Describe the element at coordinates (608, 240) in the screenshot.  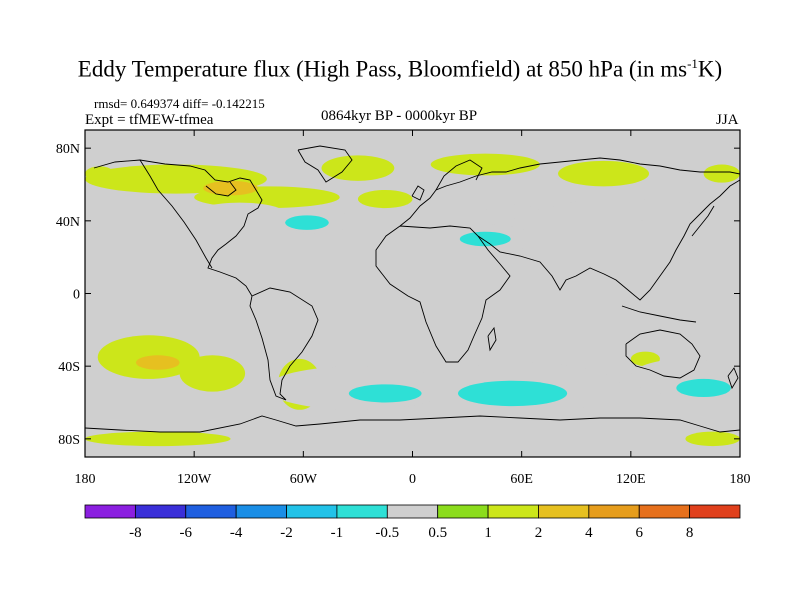
I see `asia-coastline` at that location.